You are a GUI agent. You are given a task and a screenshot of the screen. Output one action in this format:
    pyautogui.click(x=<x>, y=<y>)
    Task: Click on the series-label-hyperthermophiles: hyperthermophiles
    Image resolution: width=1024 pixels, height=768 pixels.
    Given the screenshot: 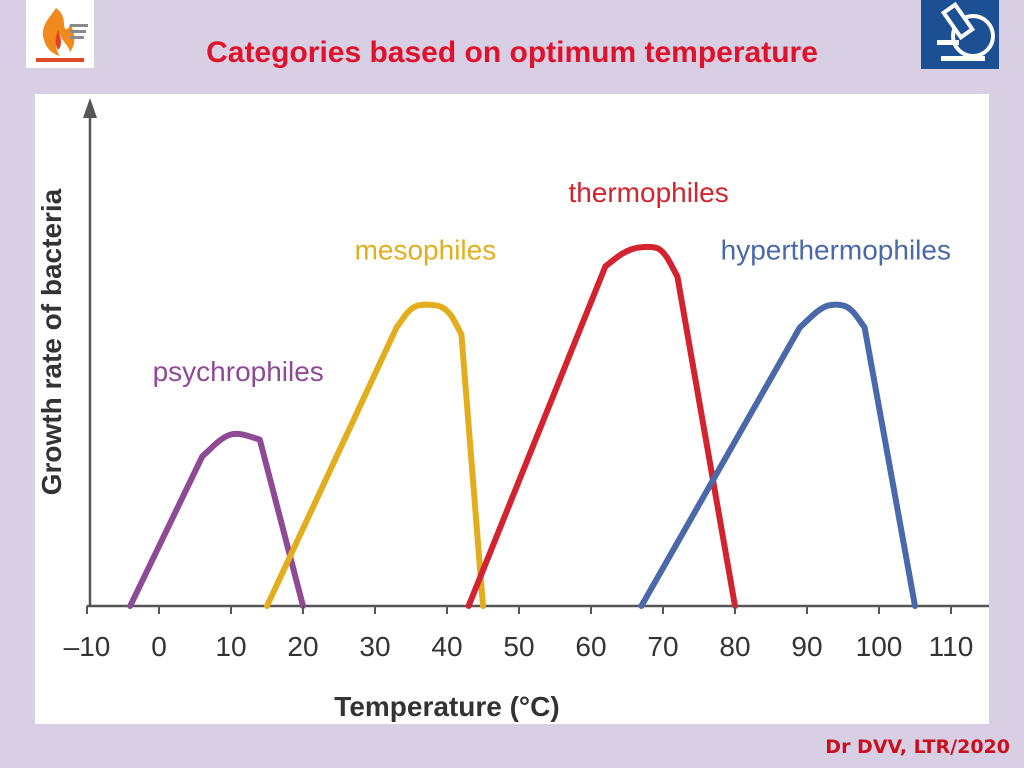 What is the action you would take?
    pyautogui.click(x=836, y=250)
    